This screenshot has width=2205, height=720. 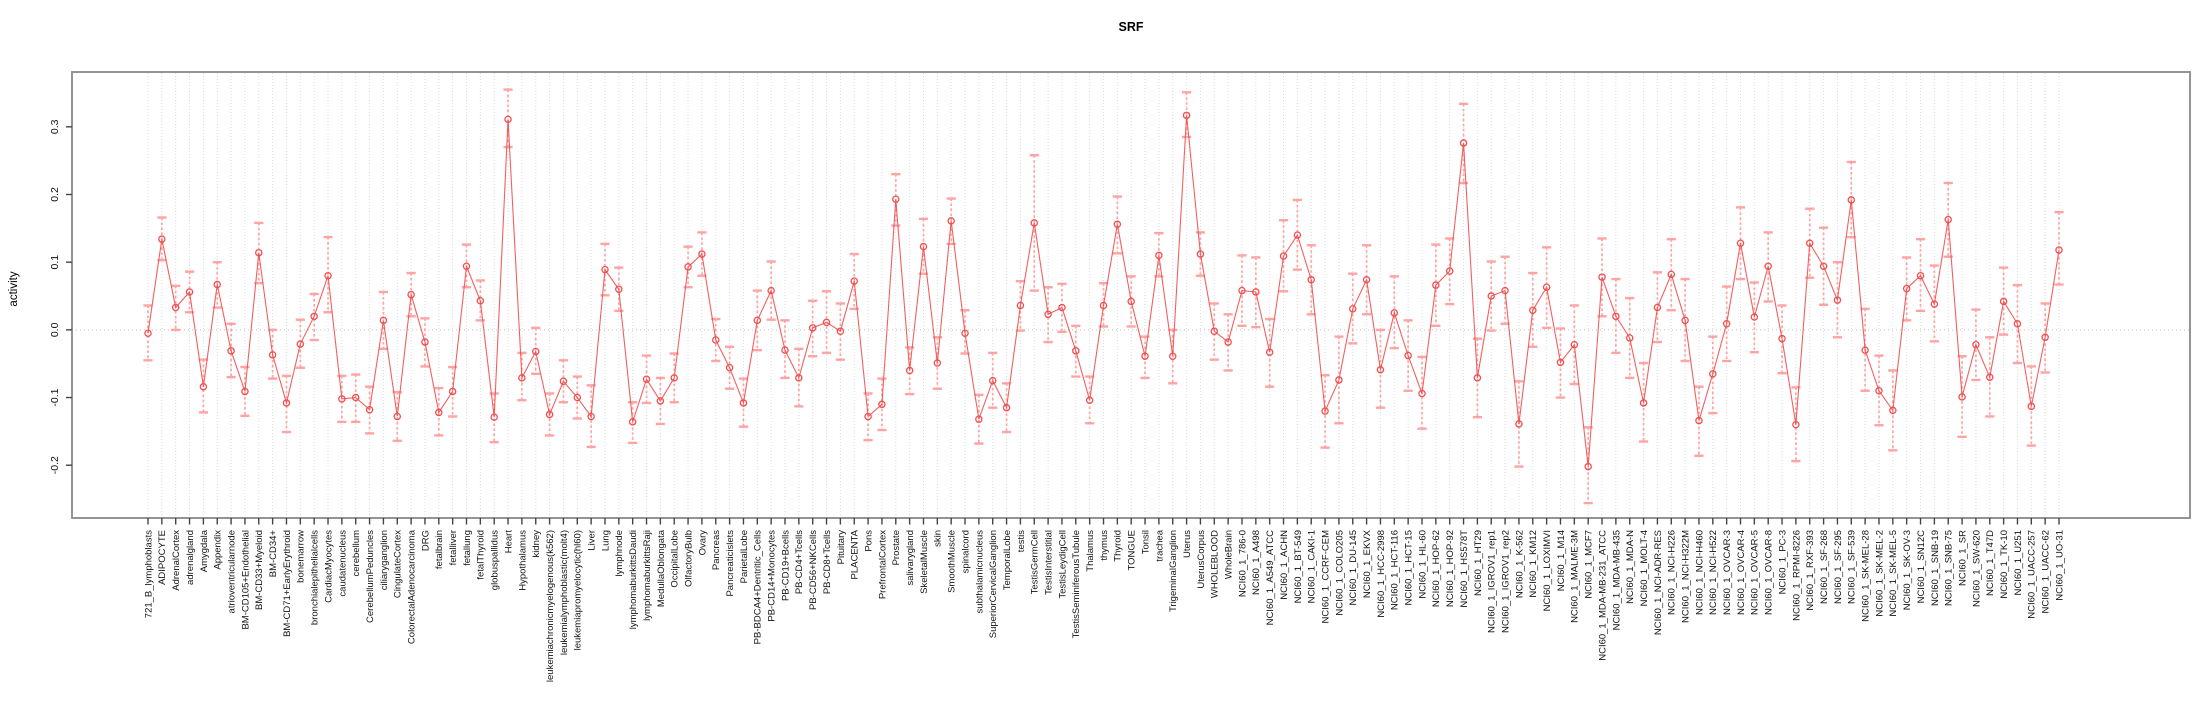 I want to click on x-tick-label: NCI60_1_MCF7, so click(x=1589, y=564).